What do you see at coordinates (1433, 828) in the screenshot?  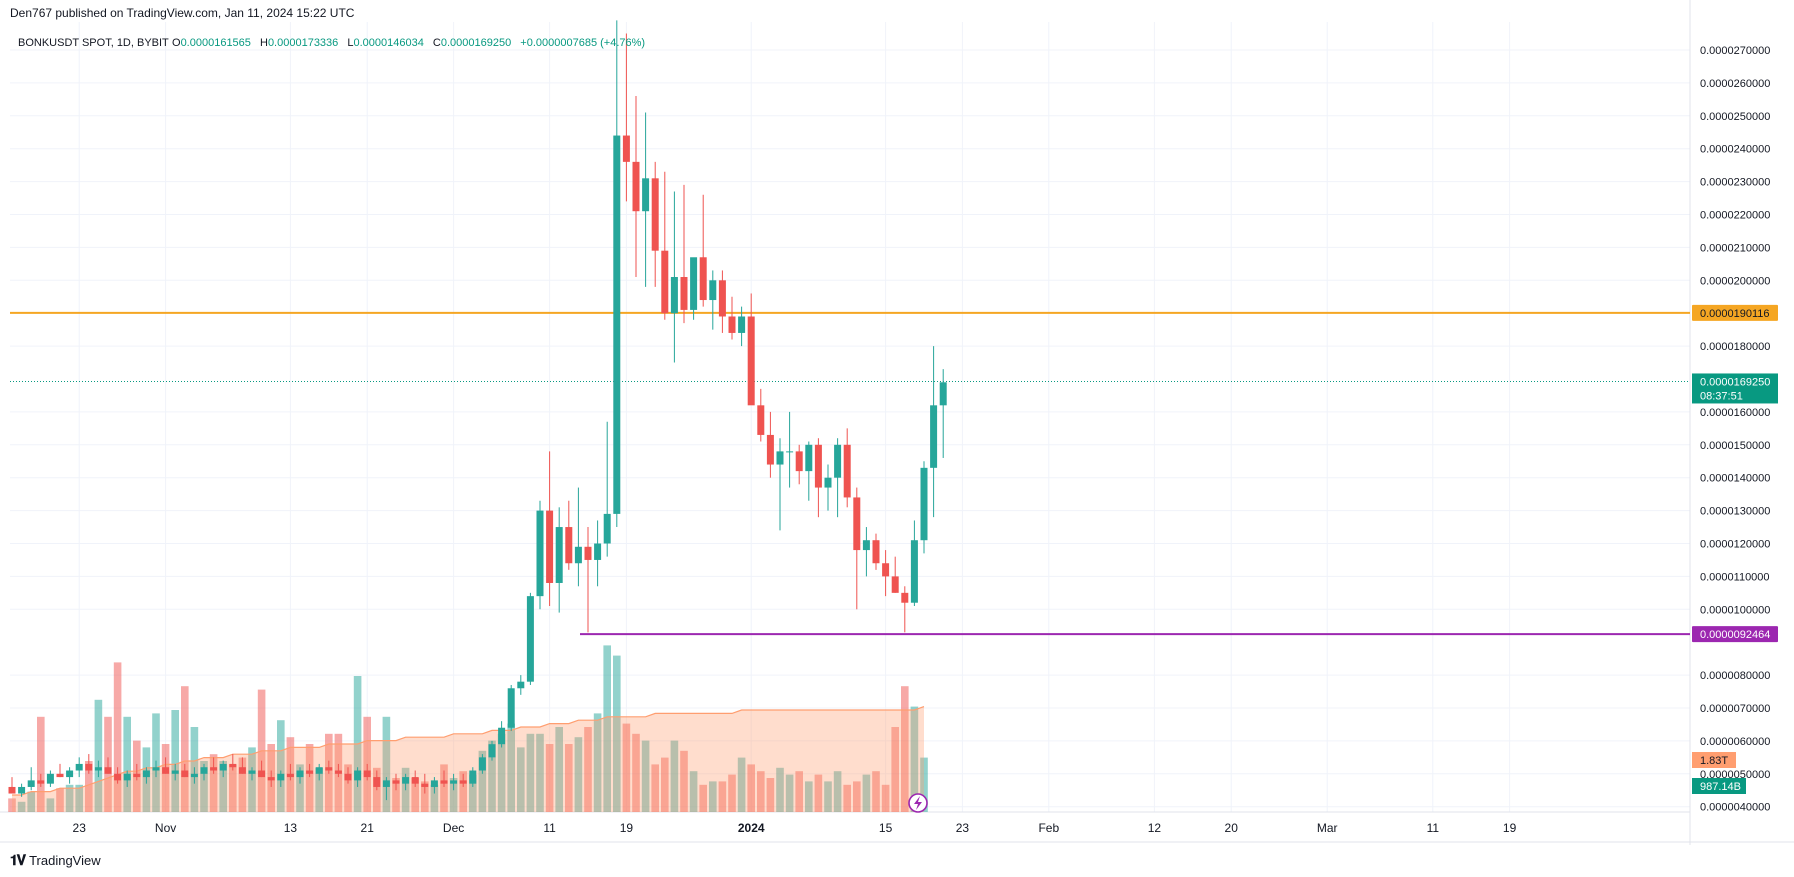 I see `x-tick-label: 11` at bounding box center [1433, 828].